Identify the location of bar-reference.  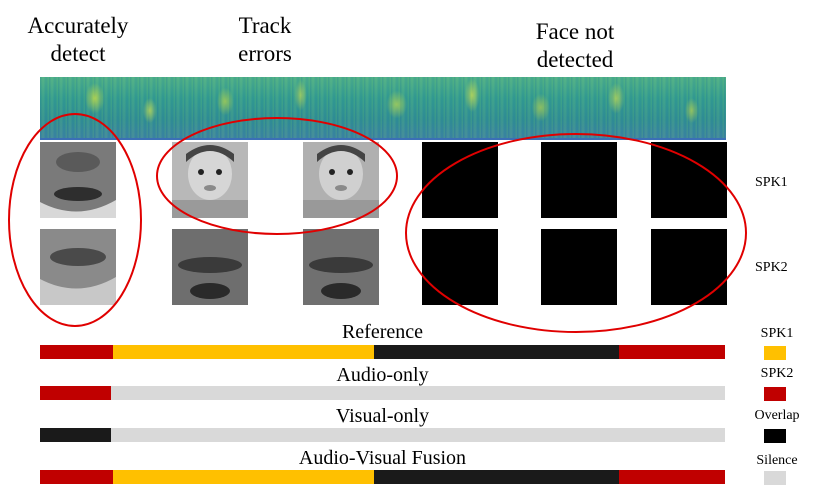
(382, 352).